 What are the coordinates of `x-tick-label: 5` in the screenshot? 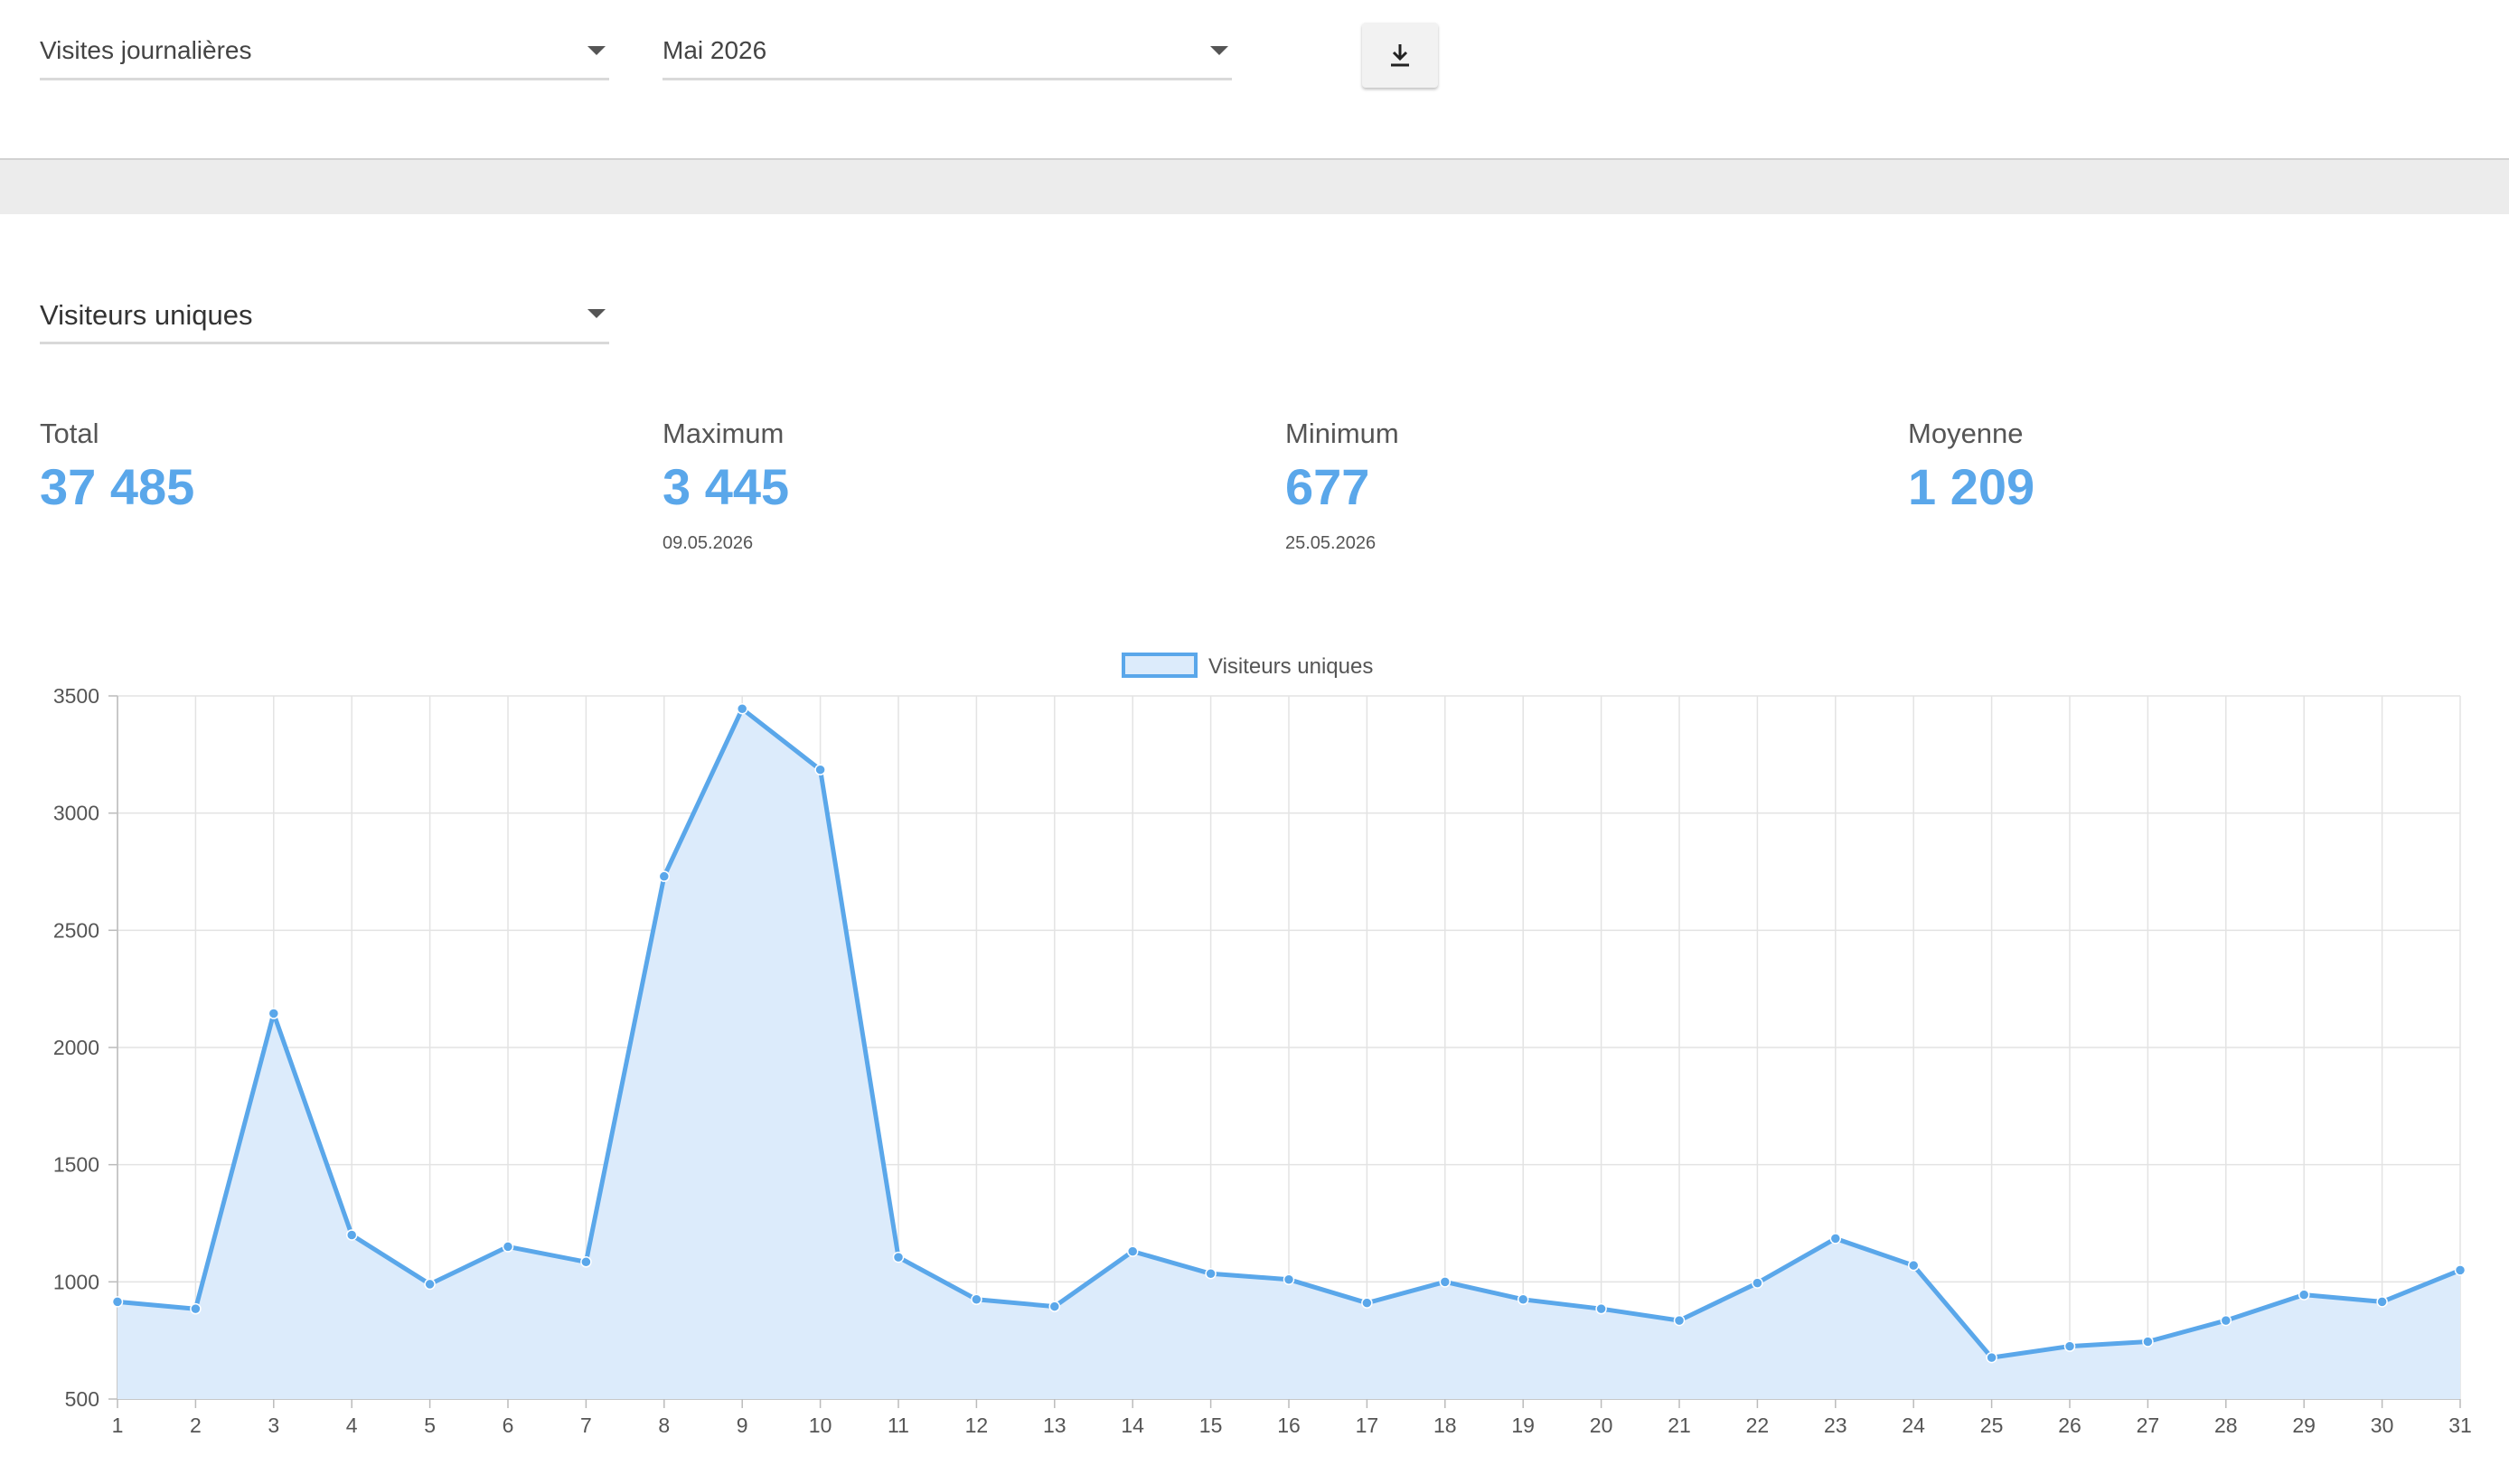 It's located at (430, 1426).